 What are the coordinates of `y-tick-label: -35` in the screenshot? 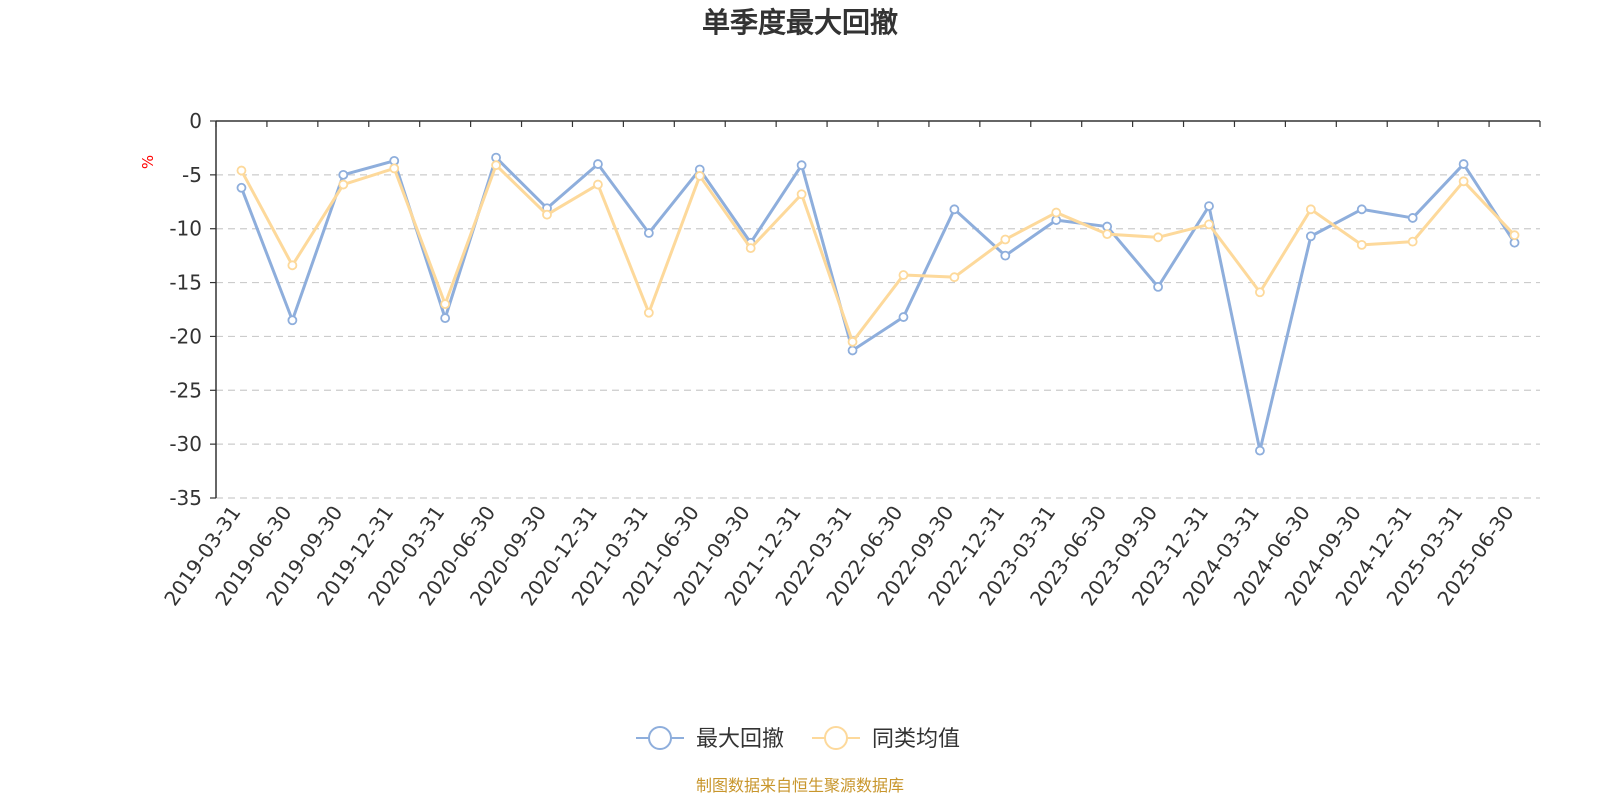 It's located at (185, 498).